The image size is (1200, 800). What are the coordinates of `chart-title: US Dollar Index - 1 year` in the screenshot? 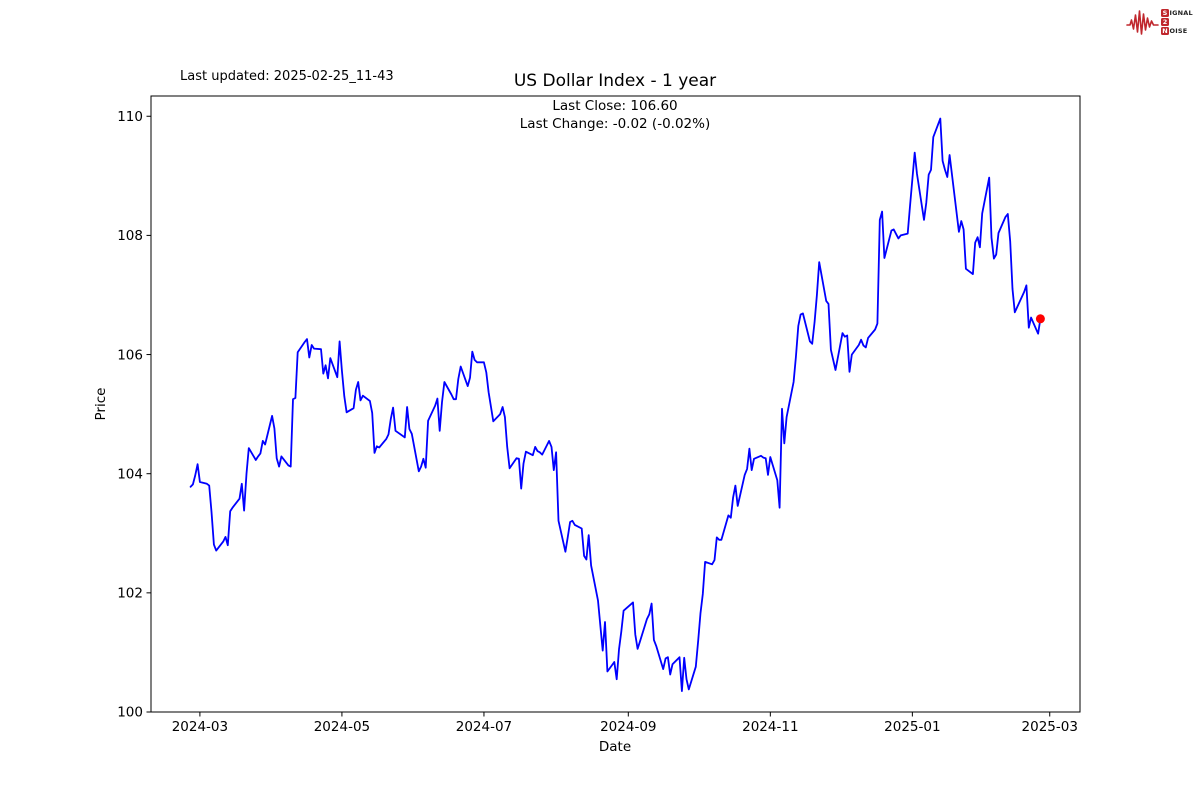 It's located at (615, 81).